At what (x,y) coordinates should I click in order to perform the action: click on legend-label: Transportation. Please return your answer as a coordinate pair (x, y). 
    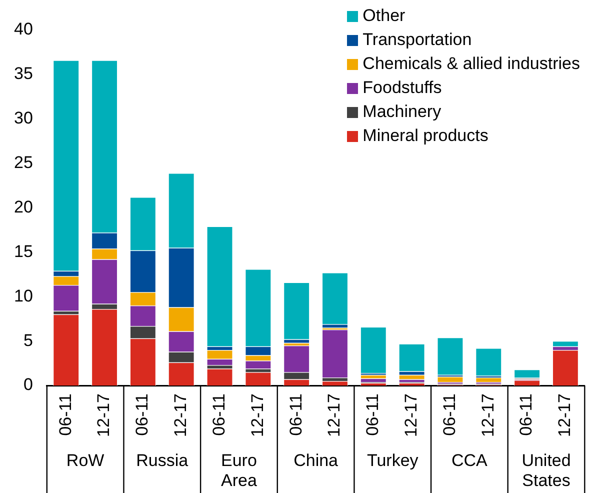
    Looking at the image, I should click on (417, 40).